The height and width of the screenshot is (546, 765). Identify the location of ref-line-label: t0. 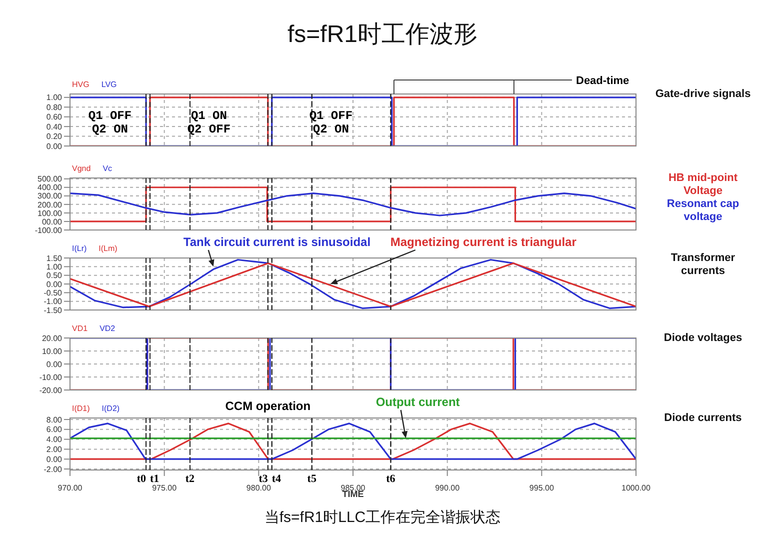
(141, 479).